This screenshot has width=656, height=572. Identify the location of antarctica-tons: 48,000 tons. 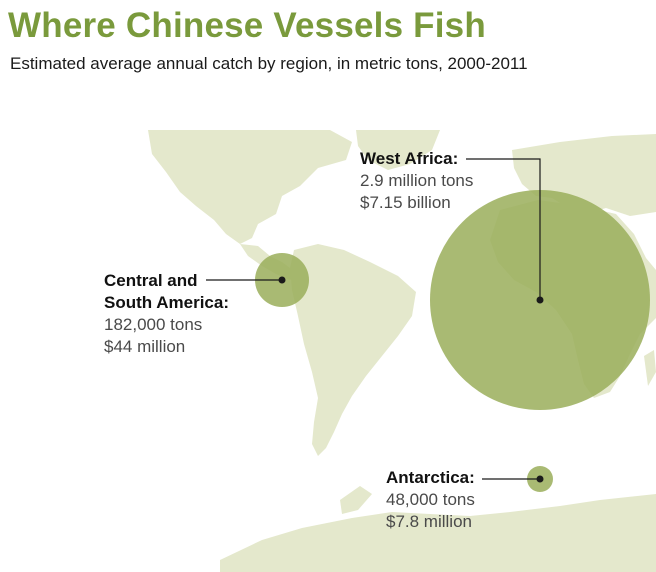
(430, 499).